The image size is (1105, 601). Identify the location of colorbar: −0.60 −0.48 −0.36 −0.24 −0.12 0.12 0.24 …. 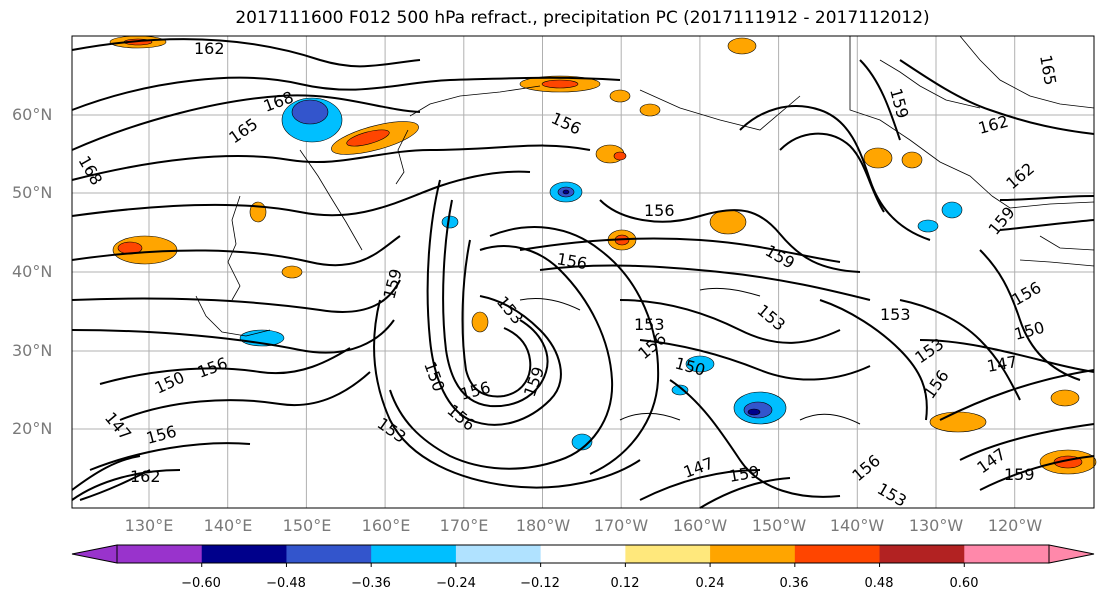
(583, 567).